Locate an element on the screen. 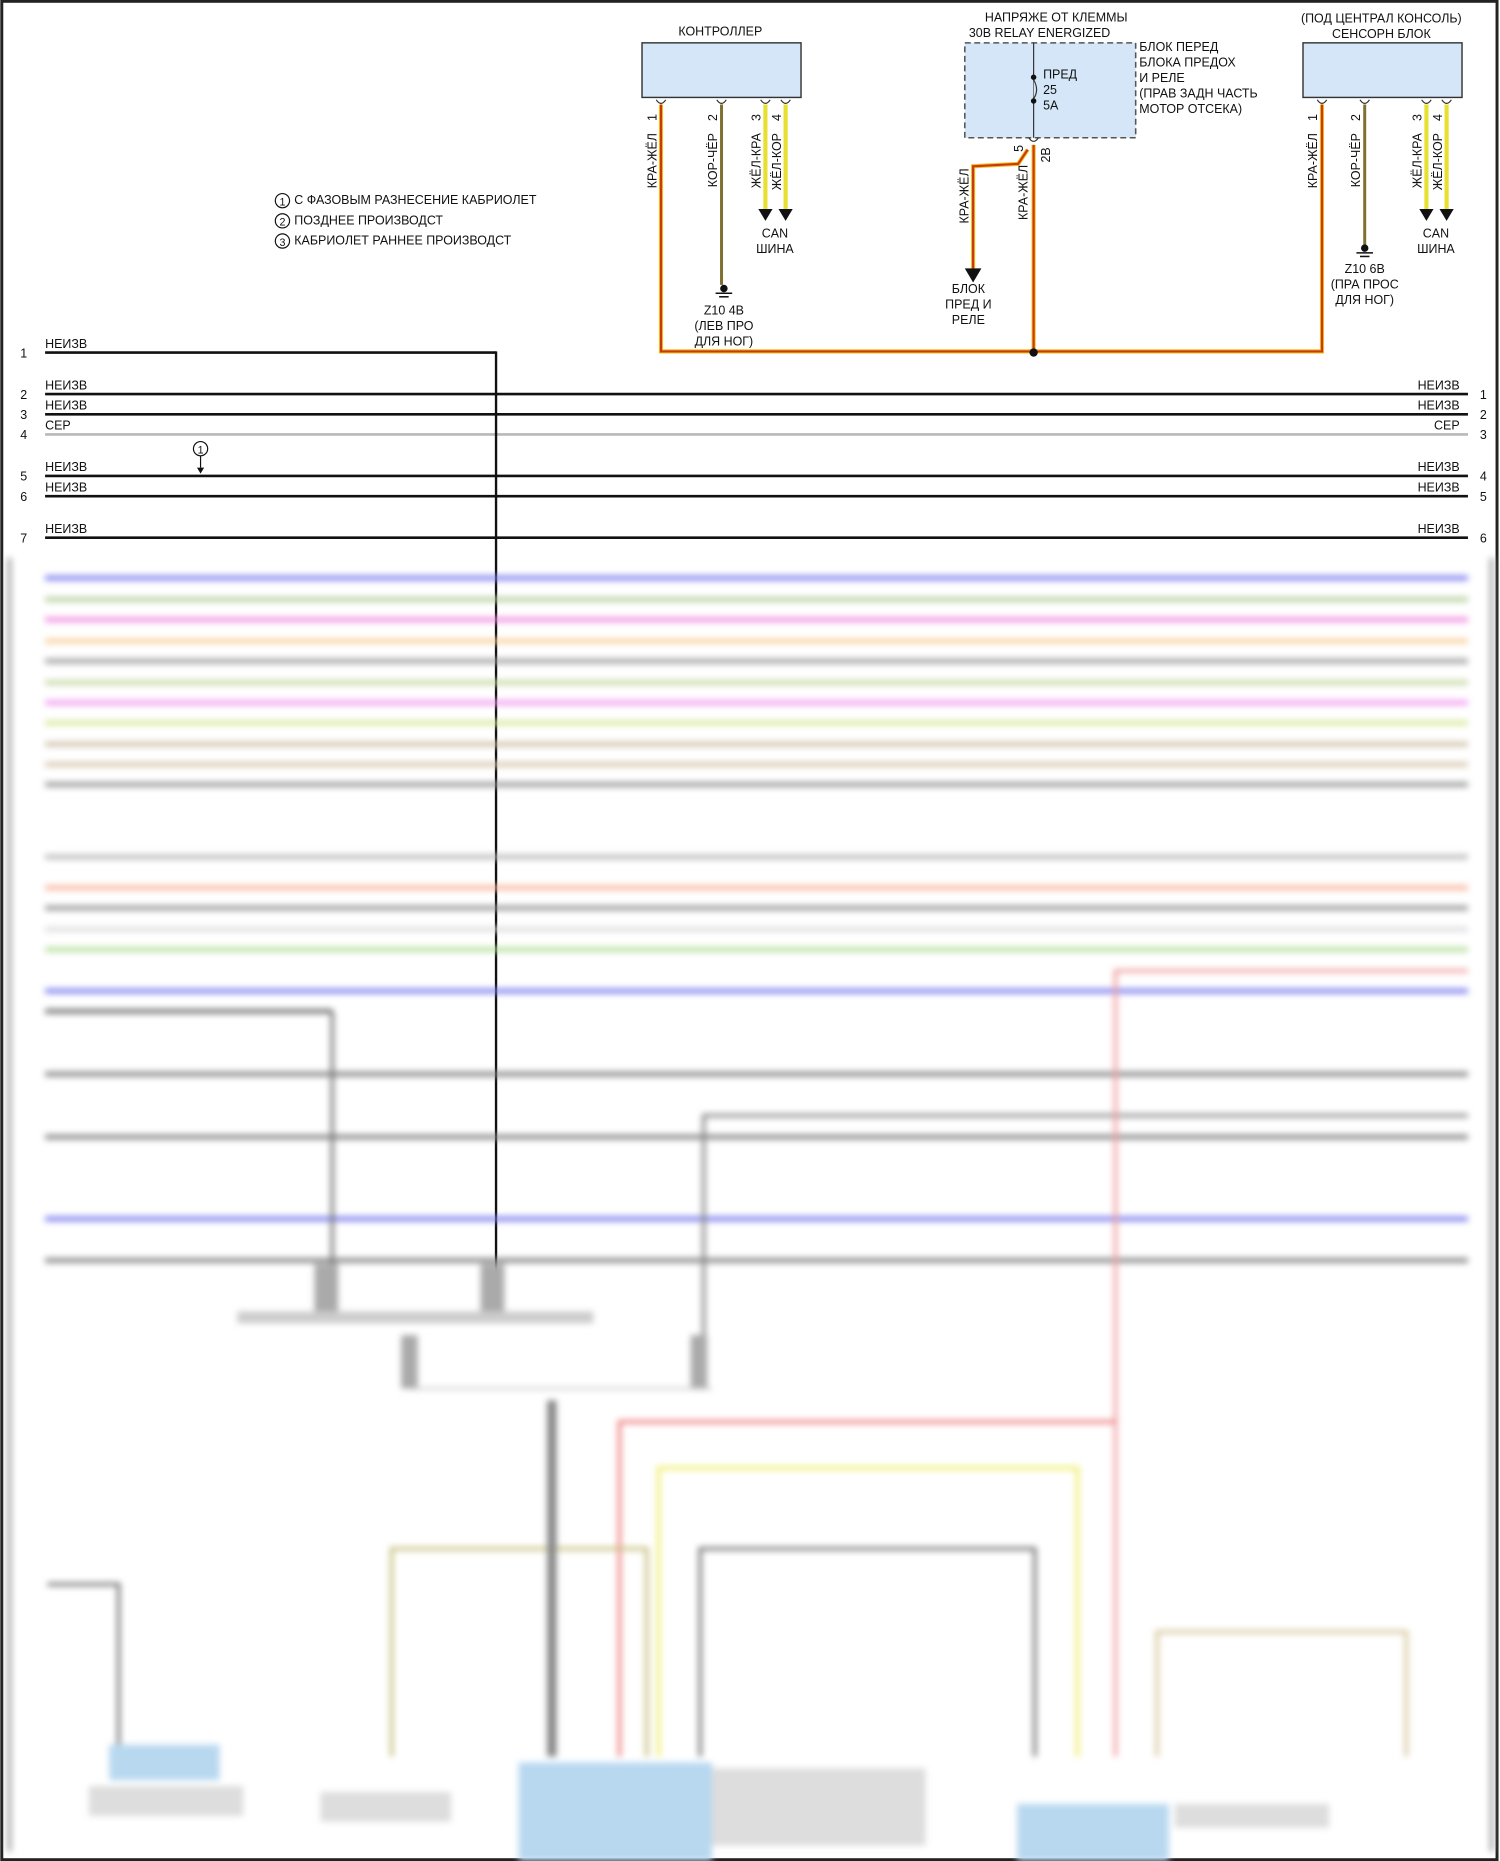 This screenshot has width=1500, height=1861. sensor-box is located at coordinates (1382, 70).